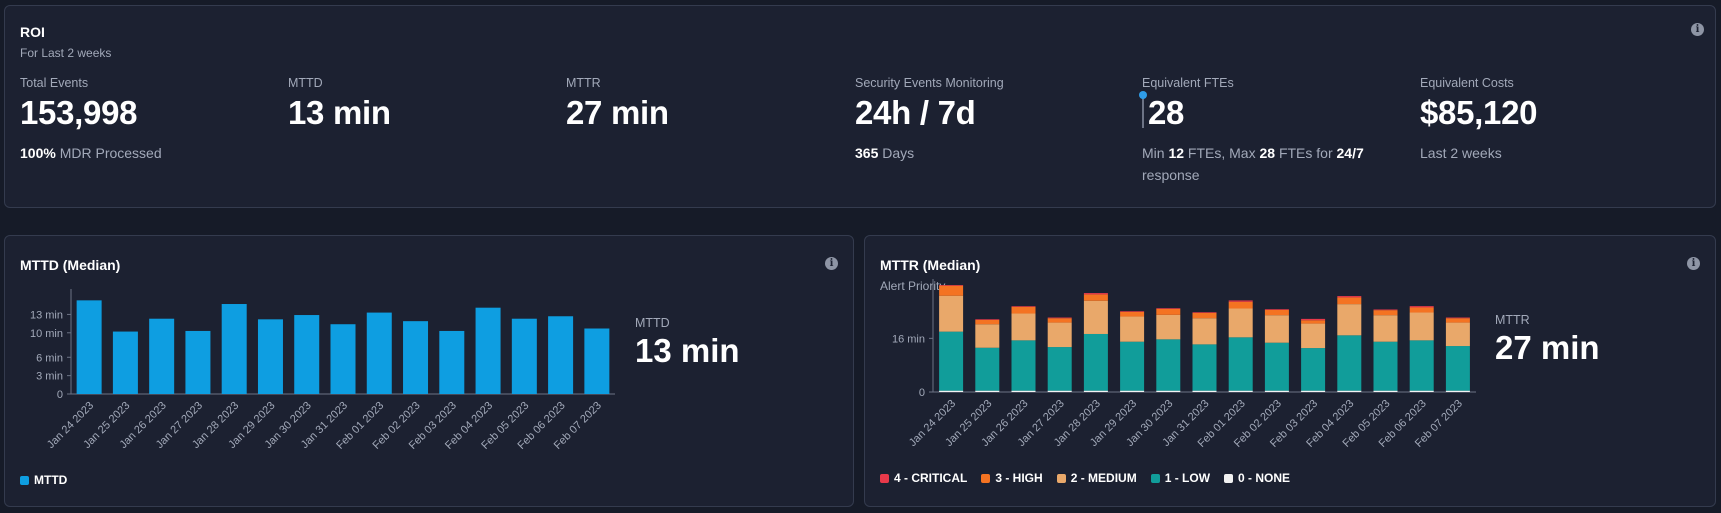  I want to click on legend-item-0-none: 0 - NONE, so click(1257, 478).